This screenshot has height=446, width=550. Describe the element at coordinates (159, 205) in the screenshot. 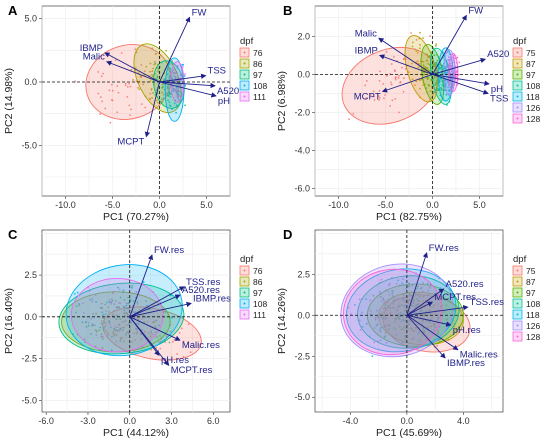

I see `x-tick-label: 0.0` at that location.